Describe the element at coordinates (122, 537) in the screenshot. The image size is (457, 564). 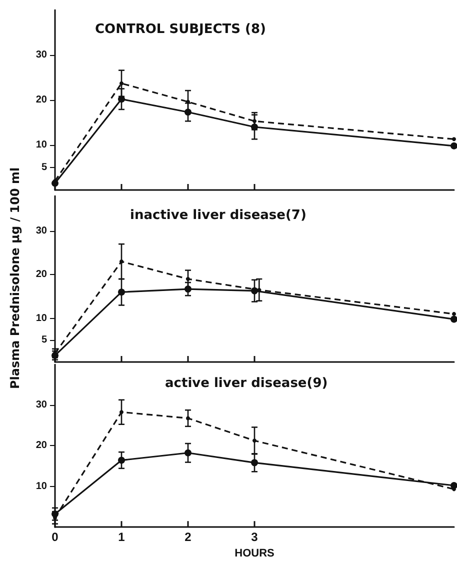
I see `x-tick-label: 1` at that location.